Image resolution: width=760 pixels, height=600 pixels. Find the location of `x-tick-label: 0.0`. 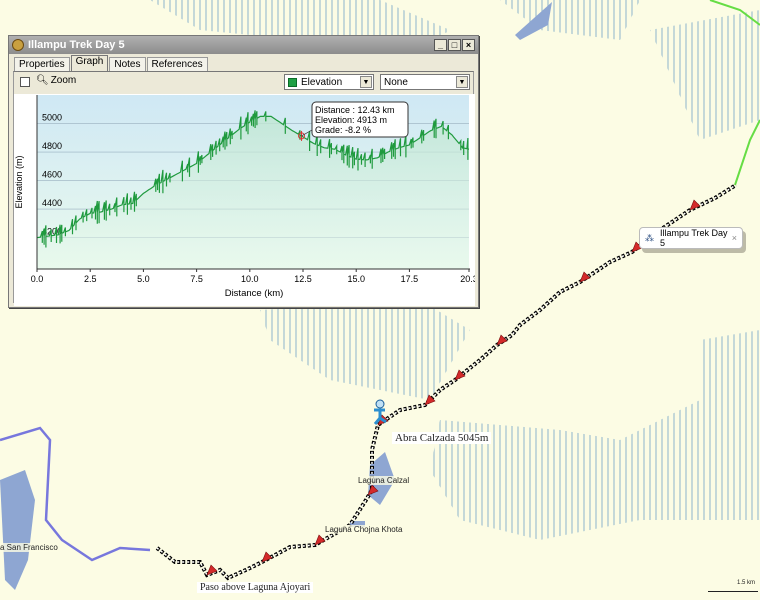

x-tick-label: 0.0 is located at coordinates (37, 279).